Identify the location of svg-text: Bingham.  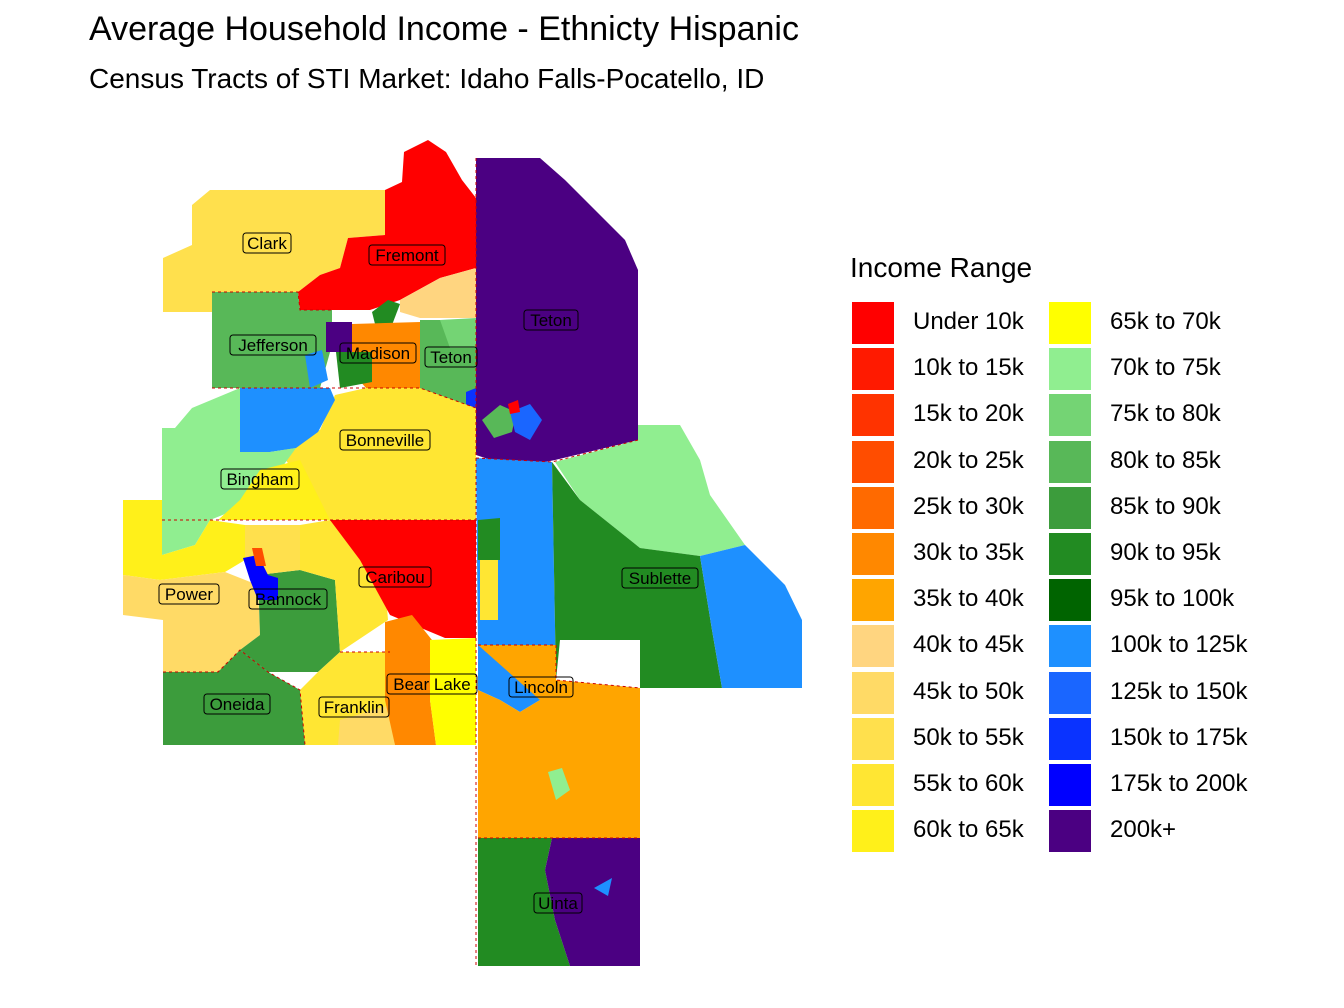
(259, 479).